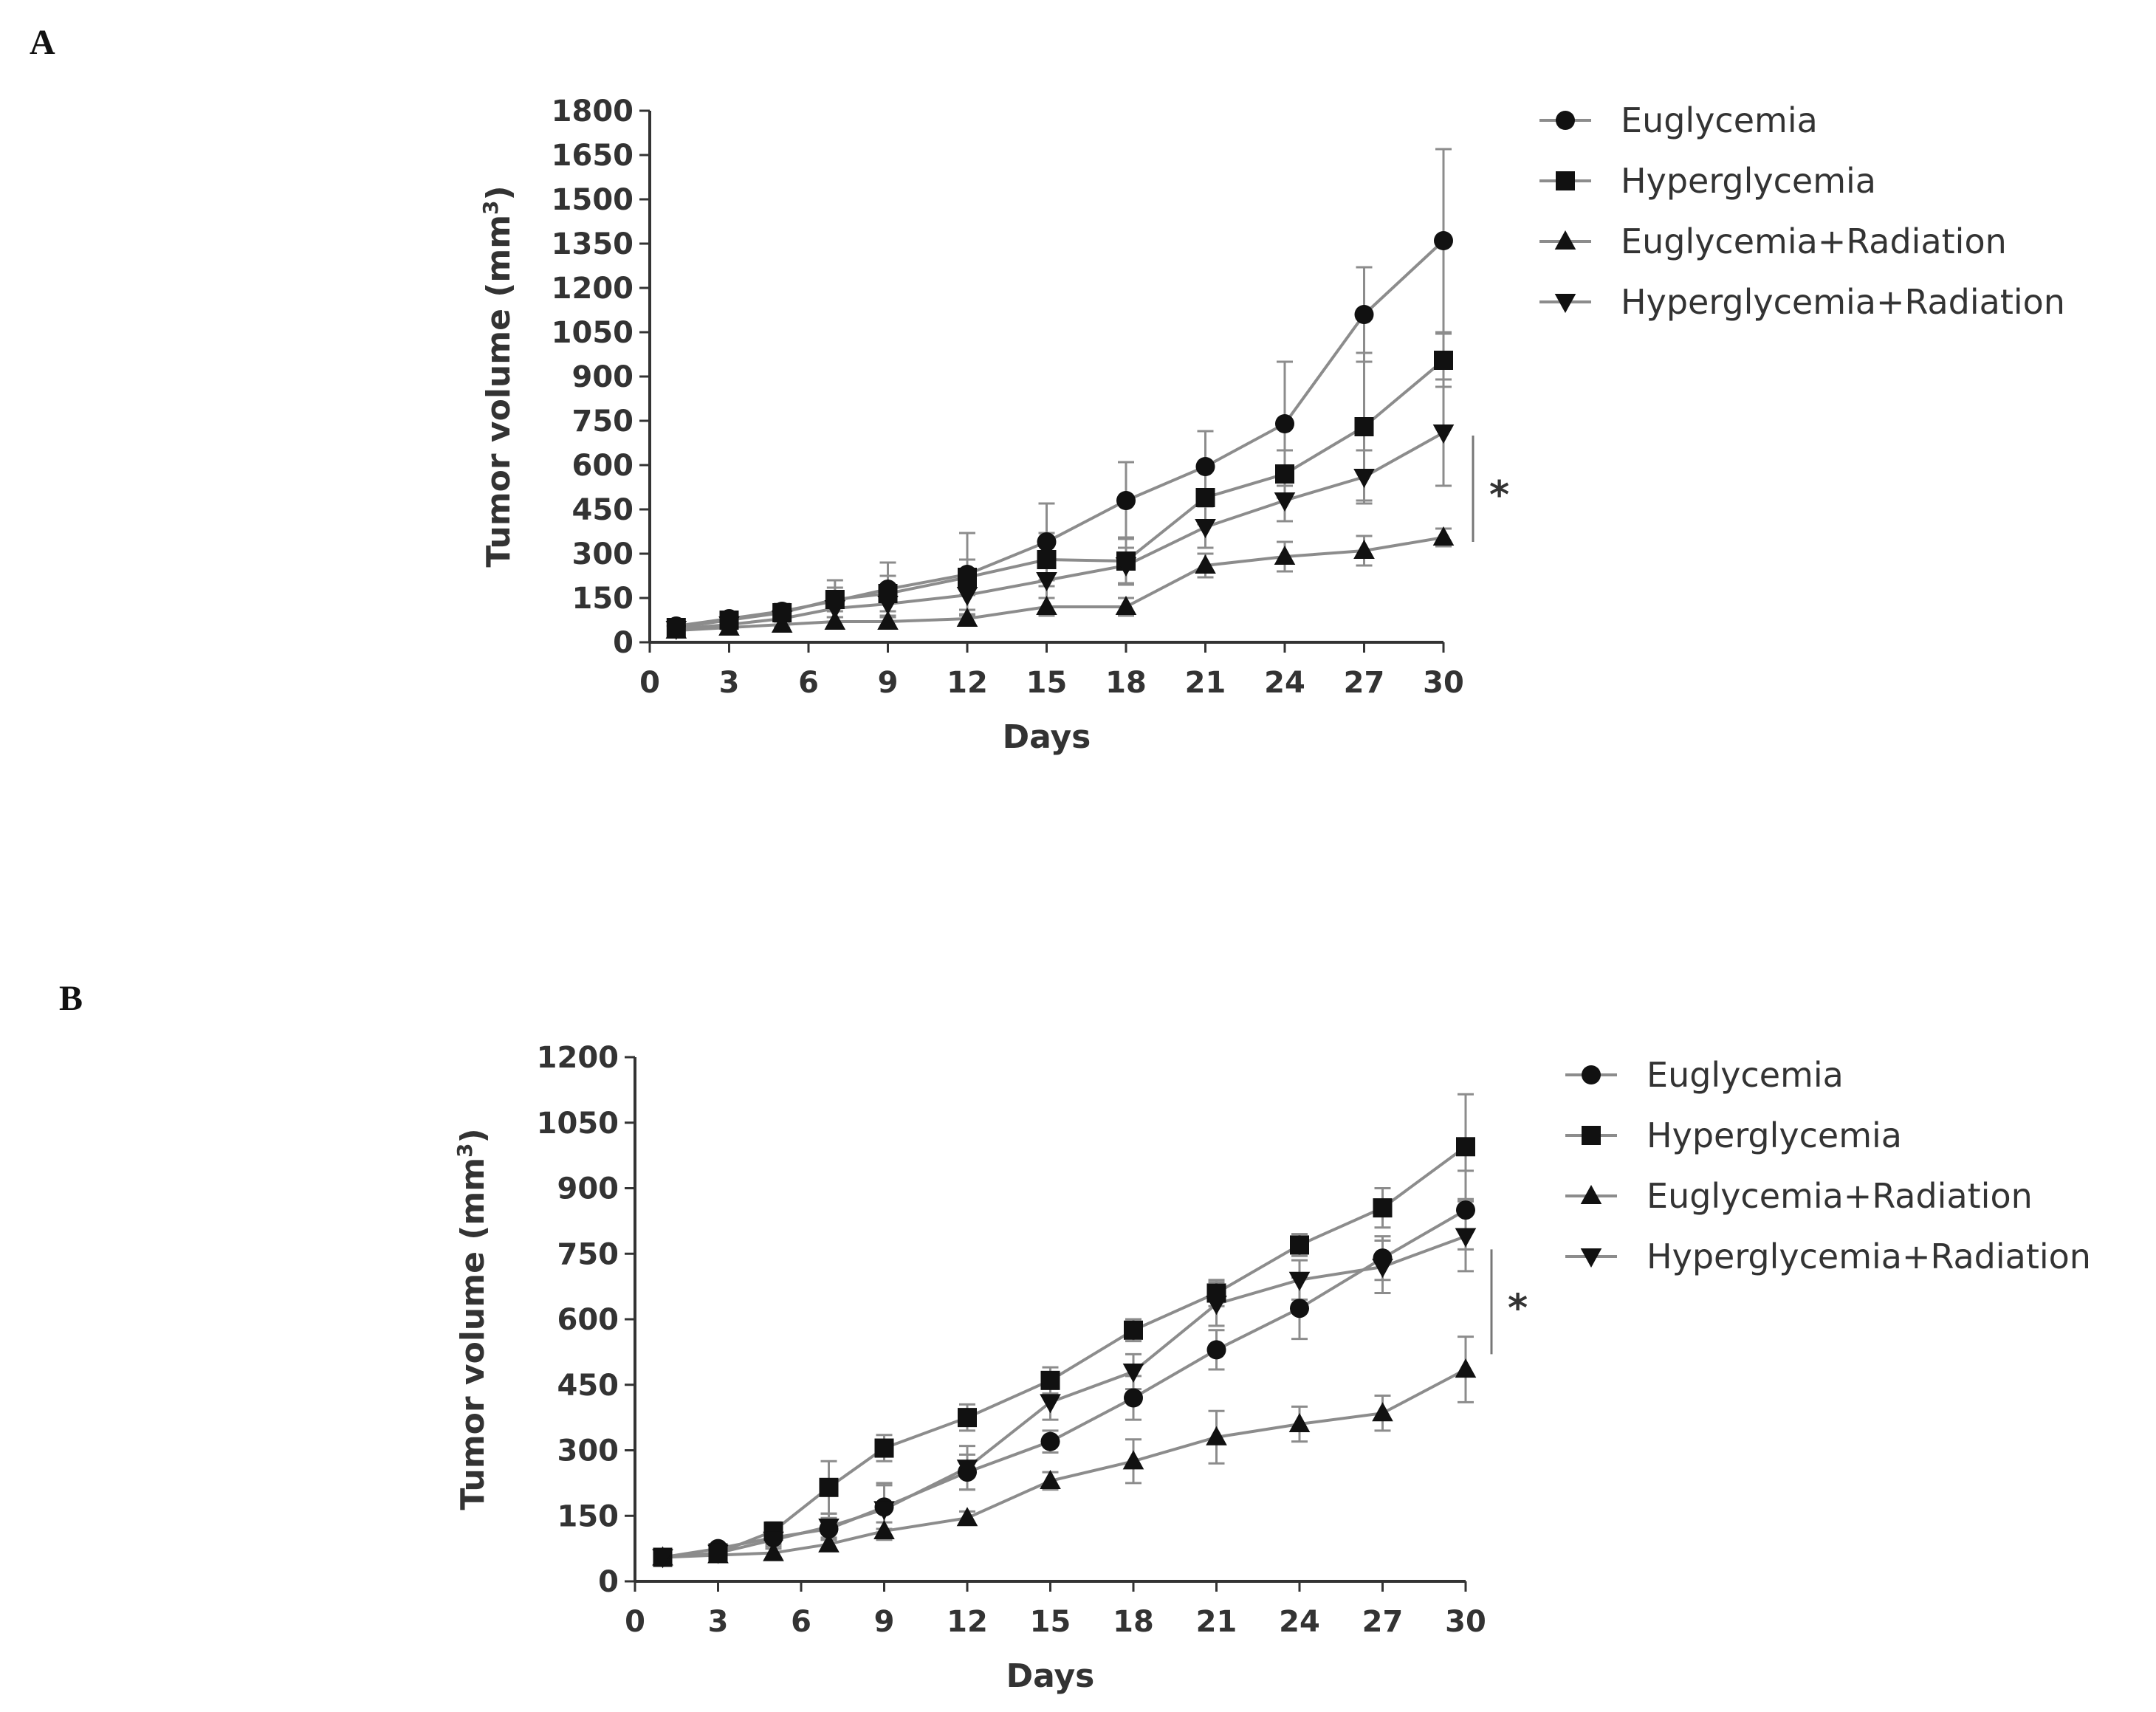 This screenshot has height=1712, width=2156. I want to click on x-tick-label: 0, so click(635, 1622).